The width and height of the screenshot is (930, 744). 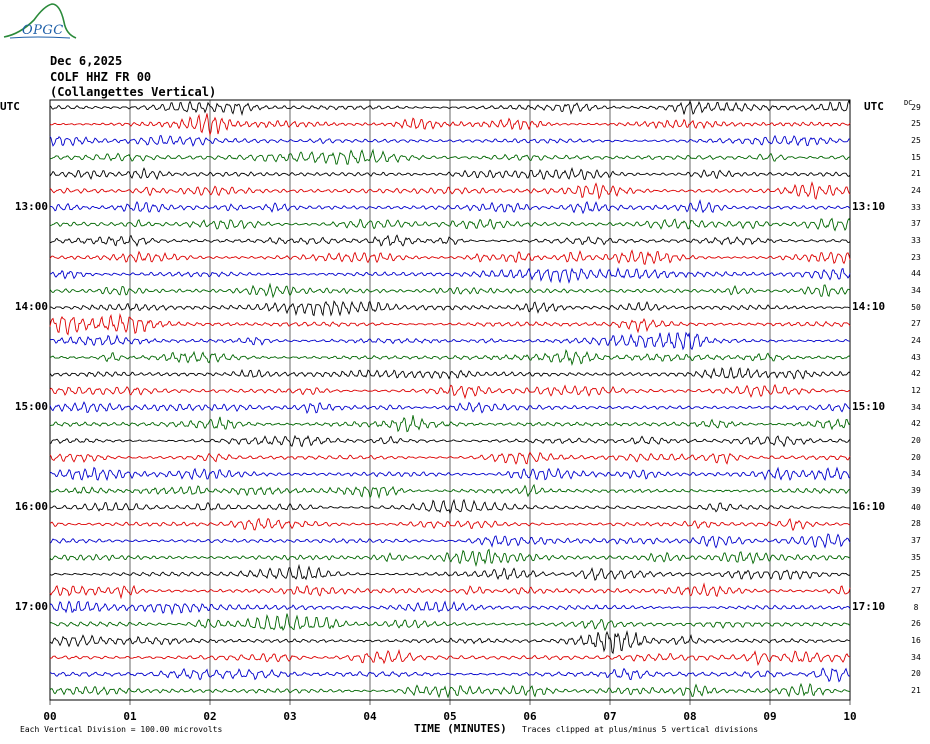 What do you see at coordinates (31, 206) in the screenshot?
I see `hour-label-left: 13:00` at bounding box center [31, 206].